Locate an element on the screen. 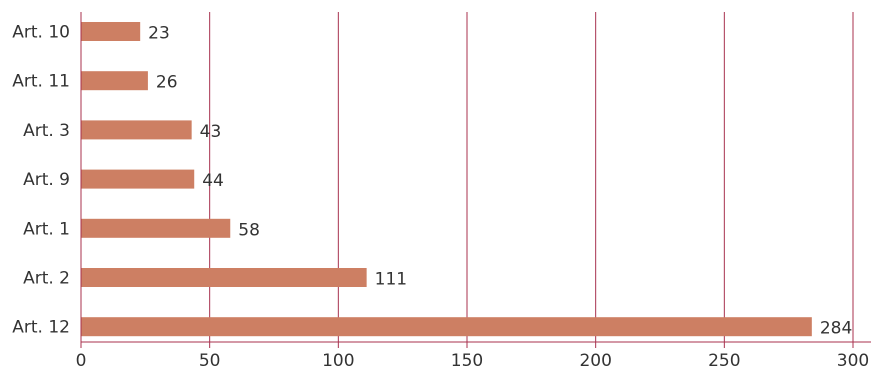  x-tick-label-300: 300 is located at coordinates (853, 361).